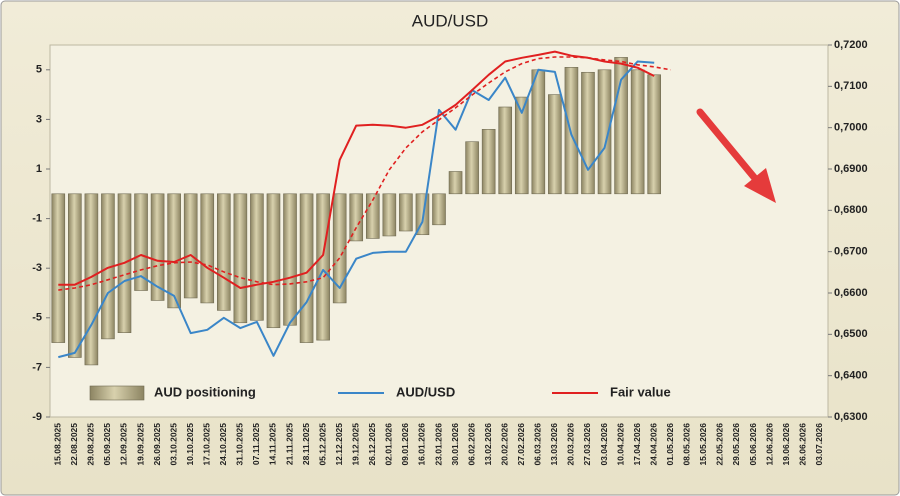  What do you see at coordinates (422, 444) in the screenshot?
I see `x-tick-label: 16.01.2026` at bounding box center [422, 444].